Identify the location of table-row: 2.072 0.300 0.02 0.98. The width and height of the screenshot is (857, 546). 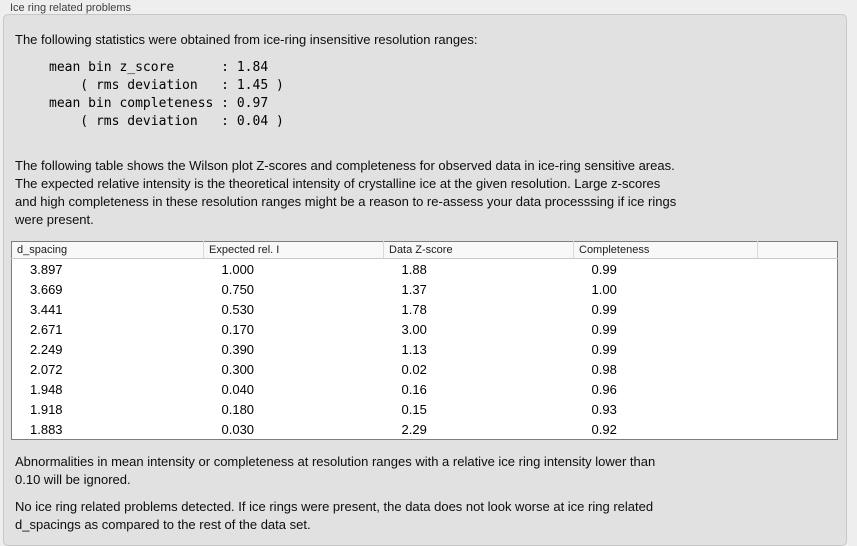
(425, 369).